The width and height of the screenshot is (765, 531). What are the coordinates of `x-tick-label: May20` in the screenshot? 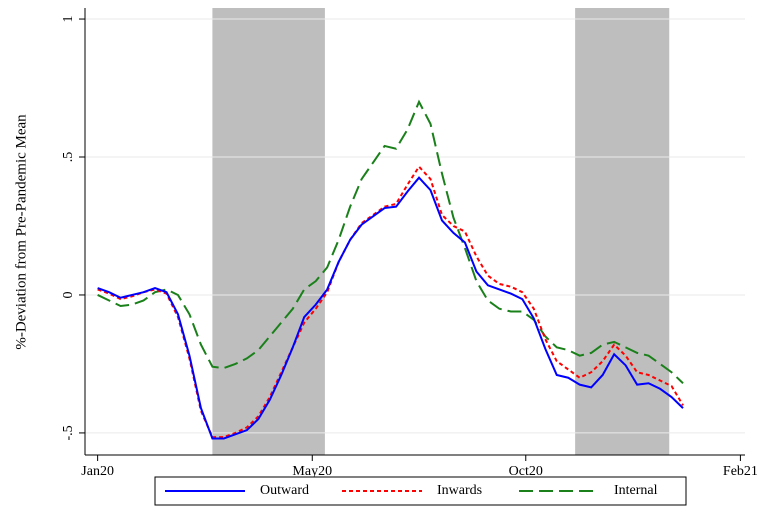 It's located at (312, 471).